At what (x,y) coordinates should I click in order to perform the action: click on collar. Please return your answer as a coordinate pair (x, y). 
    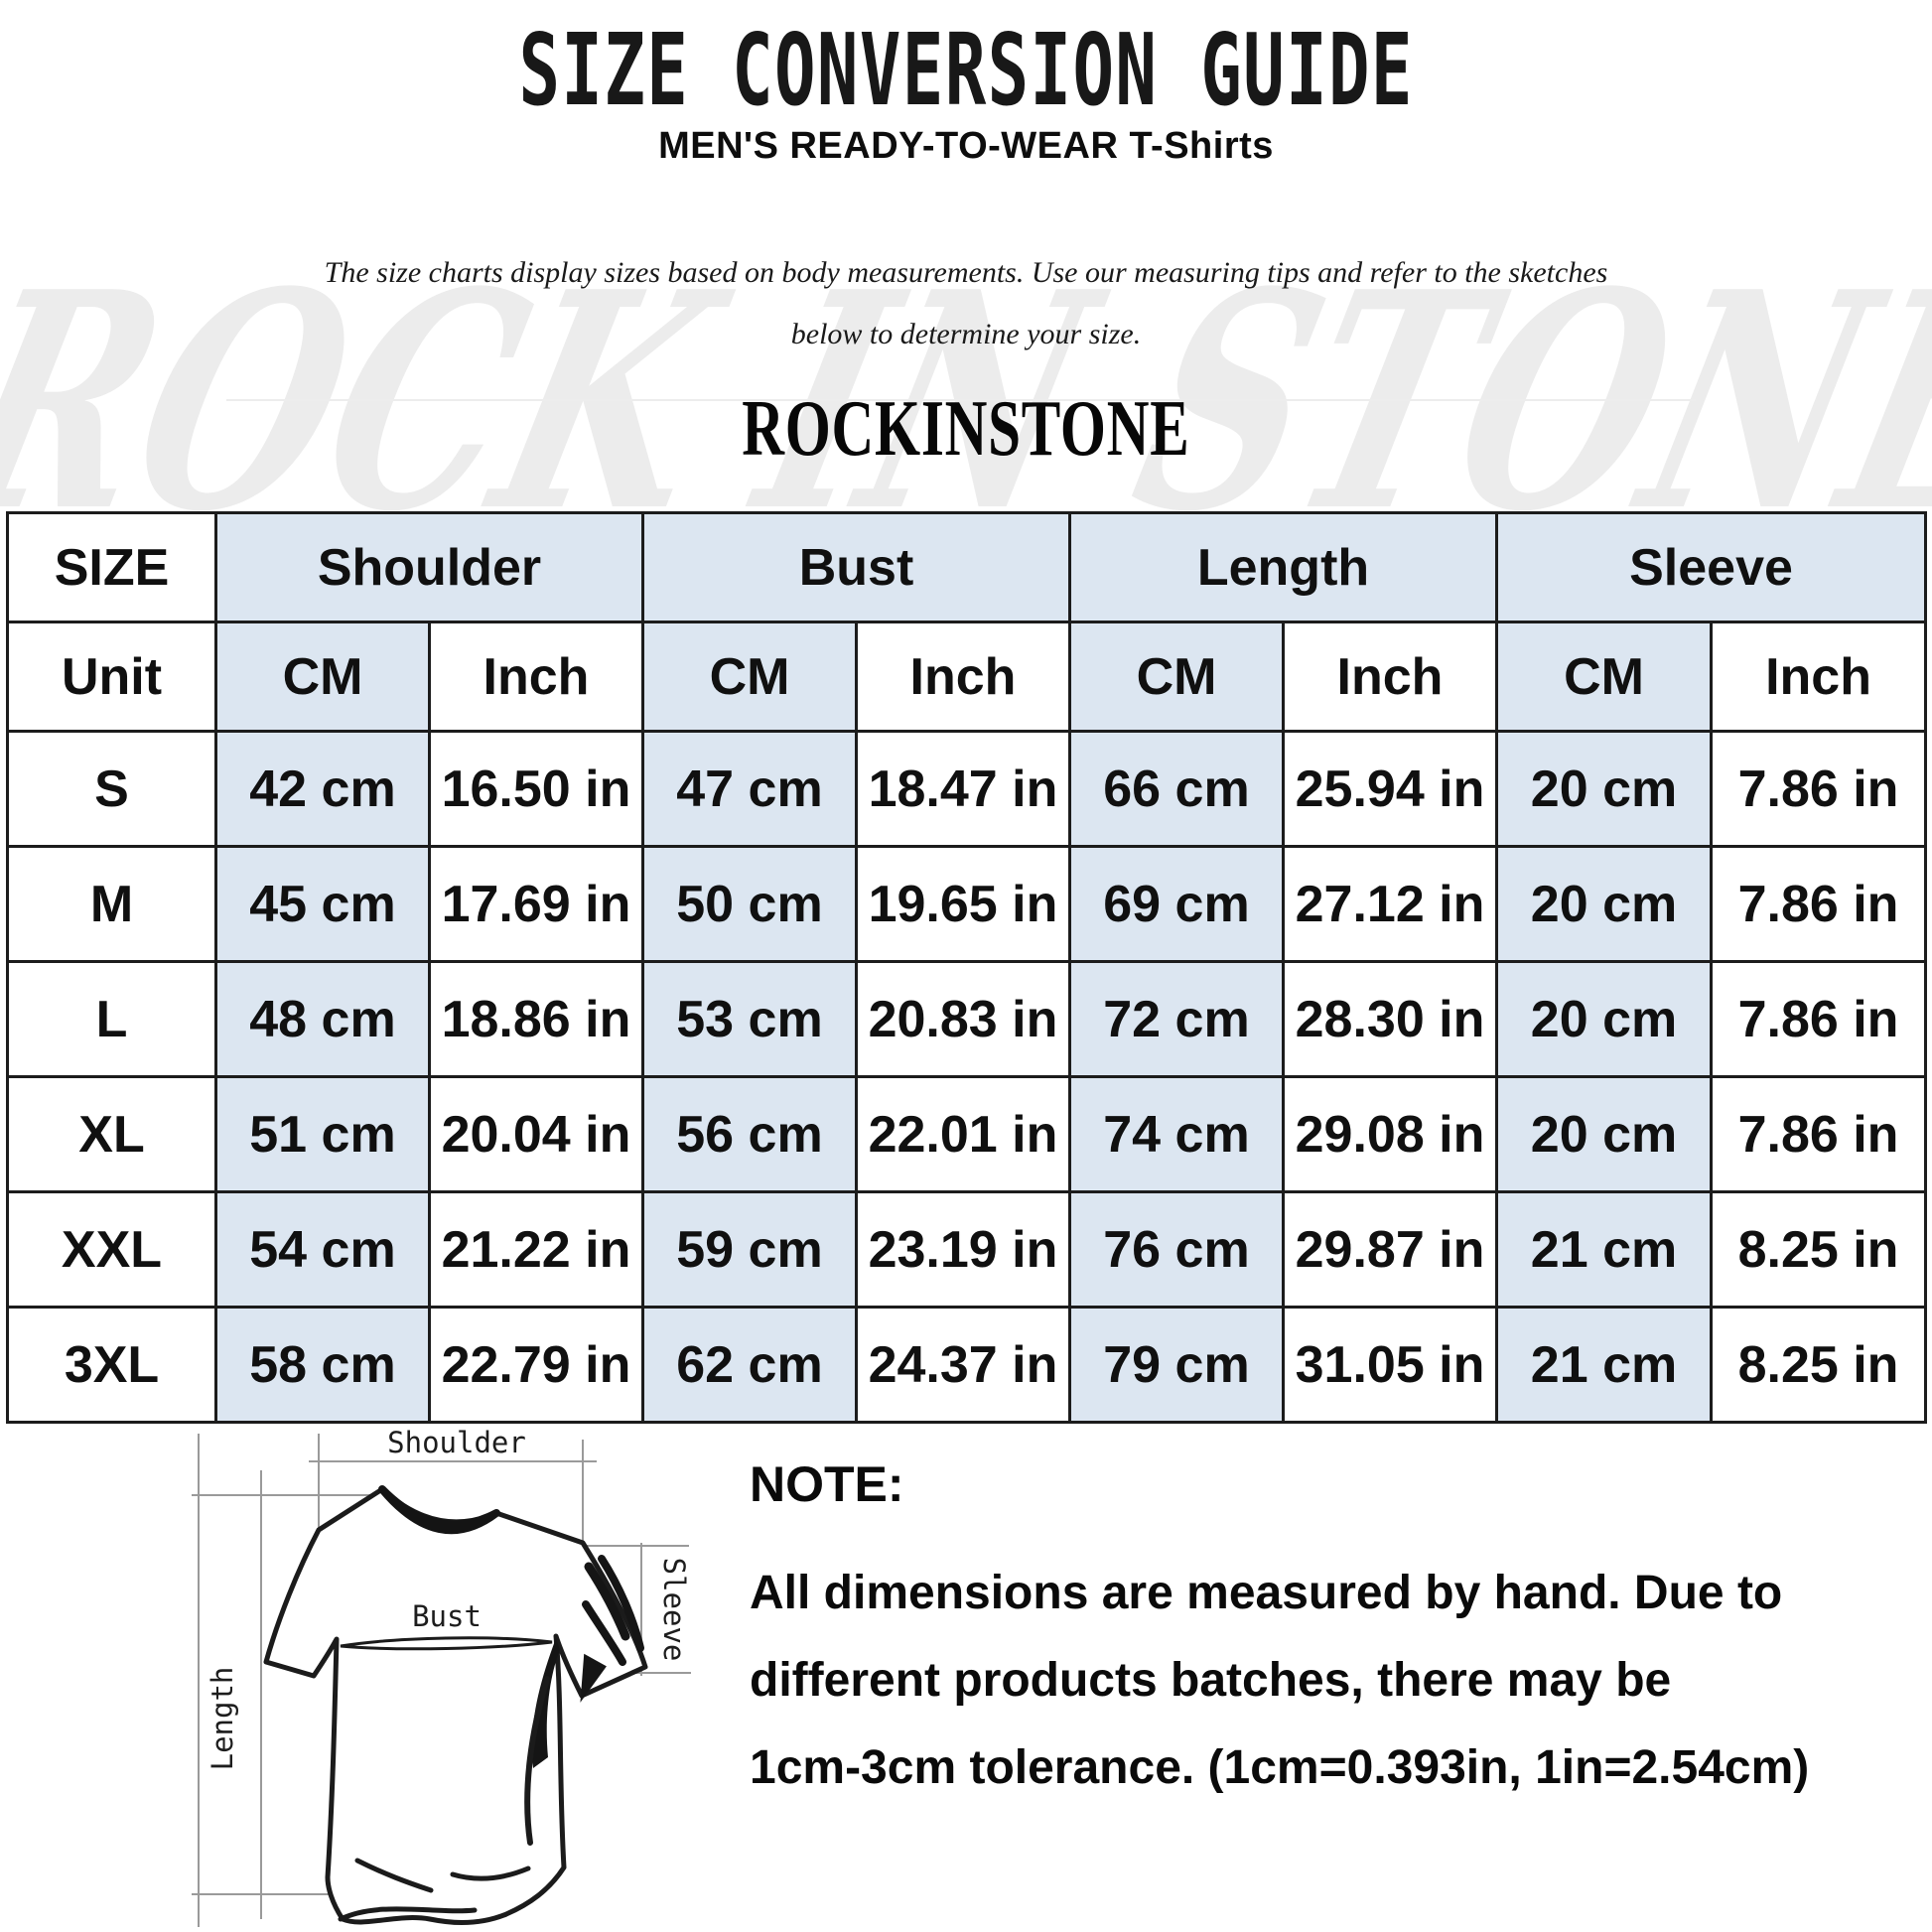
    Looking at the image, I should click on (439, 1510).